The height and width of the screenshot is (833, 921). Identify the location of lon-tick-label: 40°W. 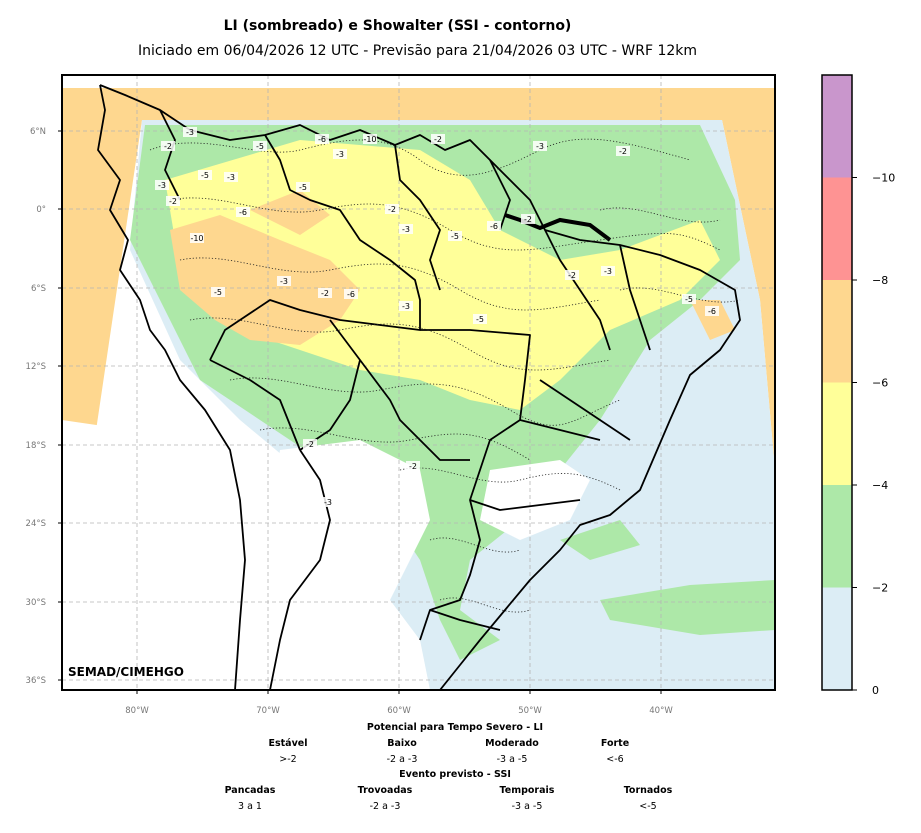
(661, 711).